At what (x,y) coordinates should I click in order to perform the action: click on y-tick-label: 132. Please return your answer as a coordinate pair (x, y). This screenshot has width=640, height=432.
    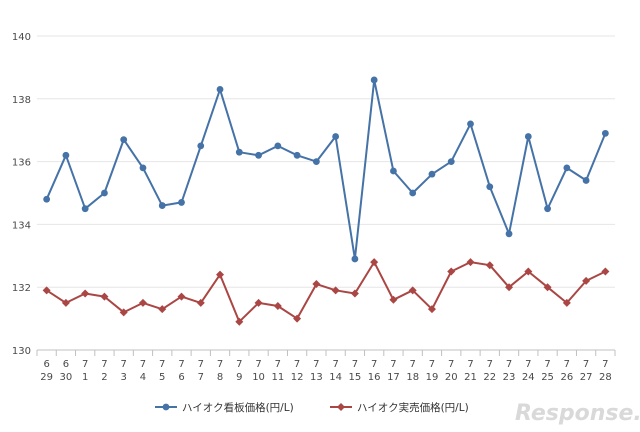
    Looking at the image, I should click on (21, 288).